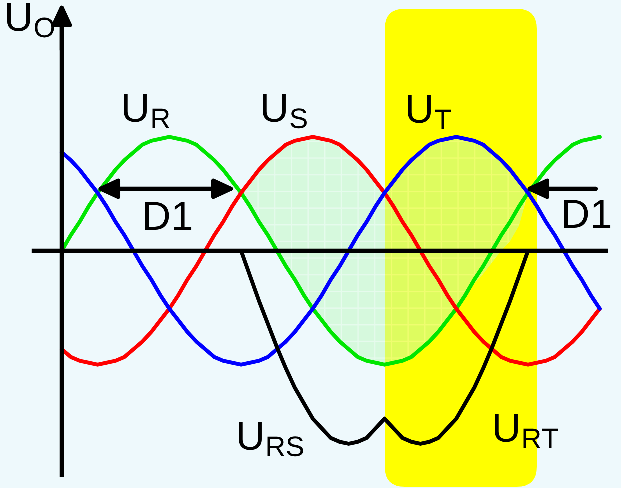 The height and width of the screenshot is (488, 621). What do you see at coordinates (147, 111) in the screenshot?
I see `series-label: U$_{R}$` at bounding box center [147, 111].